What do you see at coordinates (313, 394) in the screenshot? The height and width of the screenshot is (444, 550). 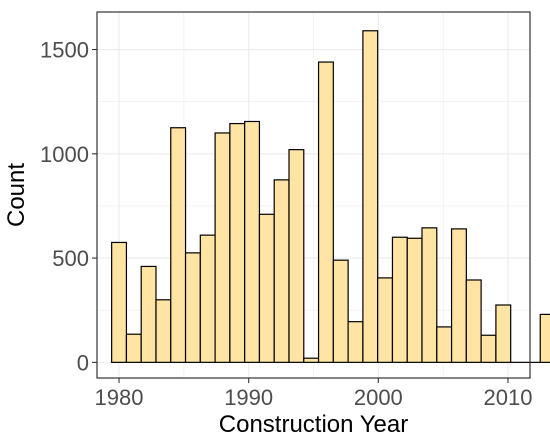 I see `x-axis-ticks: 1980 1990 2000 2010` at bounding box center [313, 394].